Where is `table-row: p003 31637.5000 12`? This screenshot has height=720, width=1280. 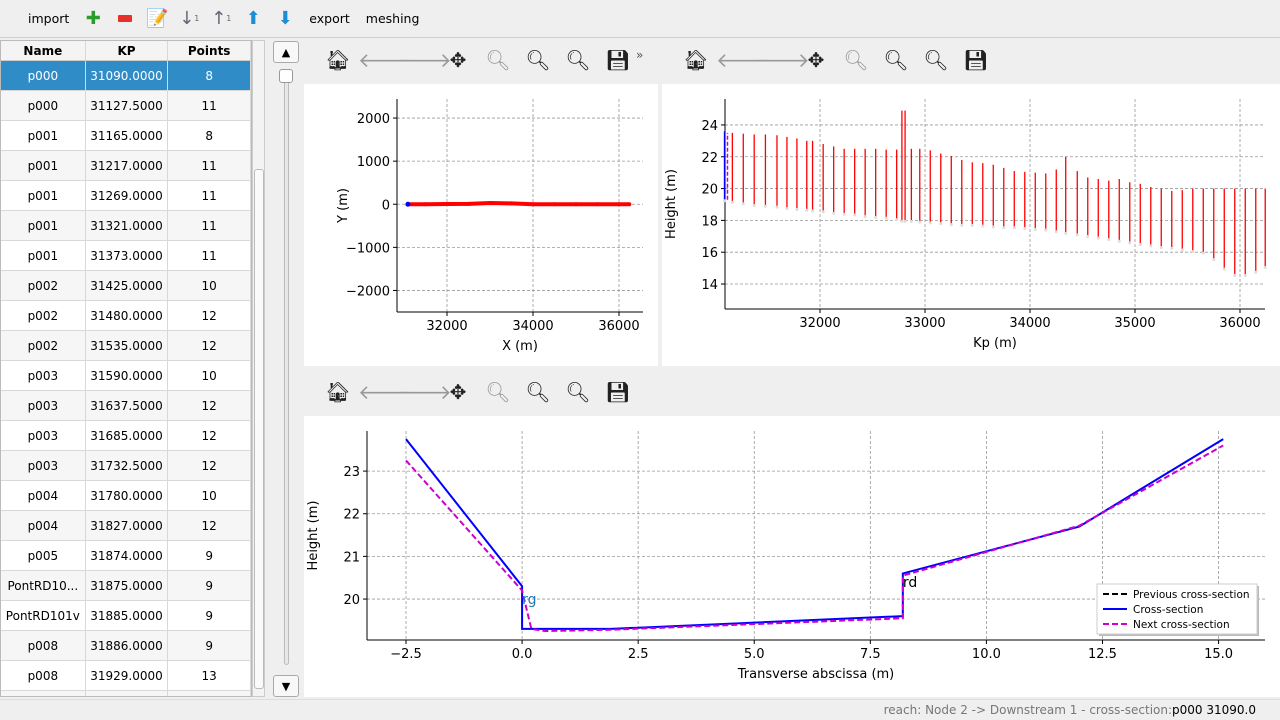
table-row: p003 31637.5000 12 is located at coordinates (126, 406).